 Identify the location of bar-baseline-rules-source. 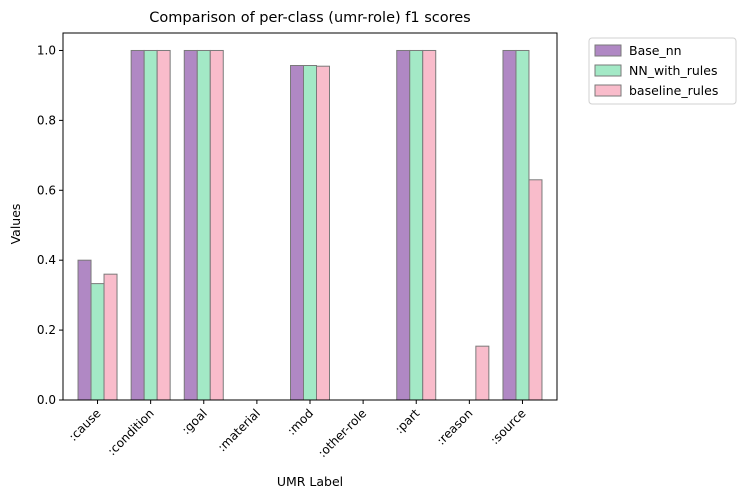
(535, 290).